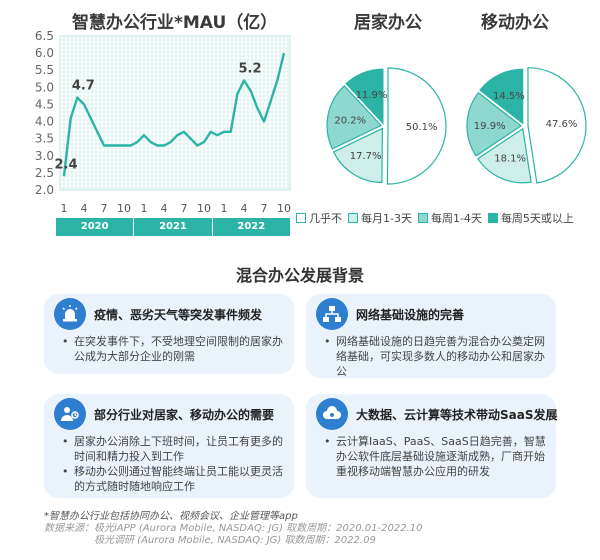  What do you see at coordinates (95, 227) in the screenshot?
I see `year-label-2020: 2020` at bounding box center [95, 227].